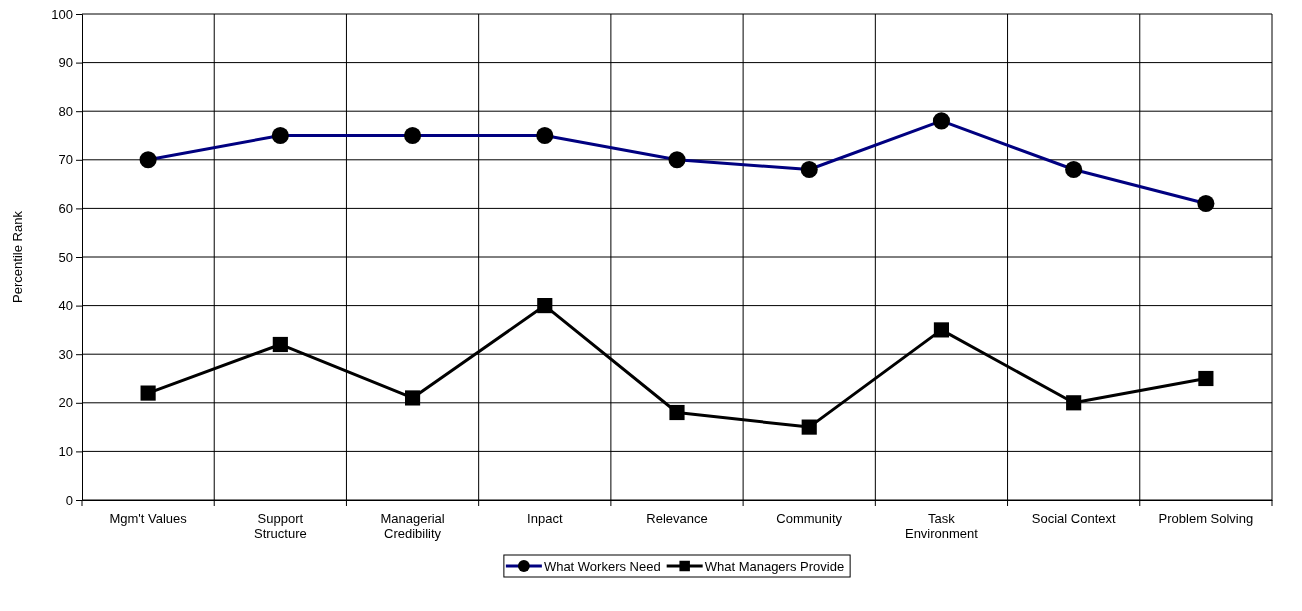 This screenshot has width=1302, height=611. I want to click on x-tick-label: Mgm't Values, so click(148, 519).